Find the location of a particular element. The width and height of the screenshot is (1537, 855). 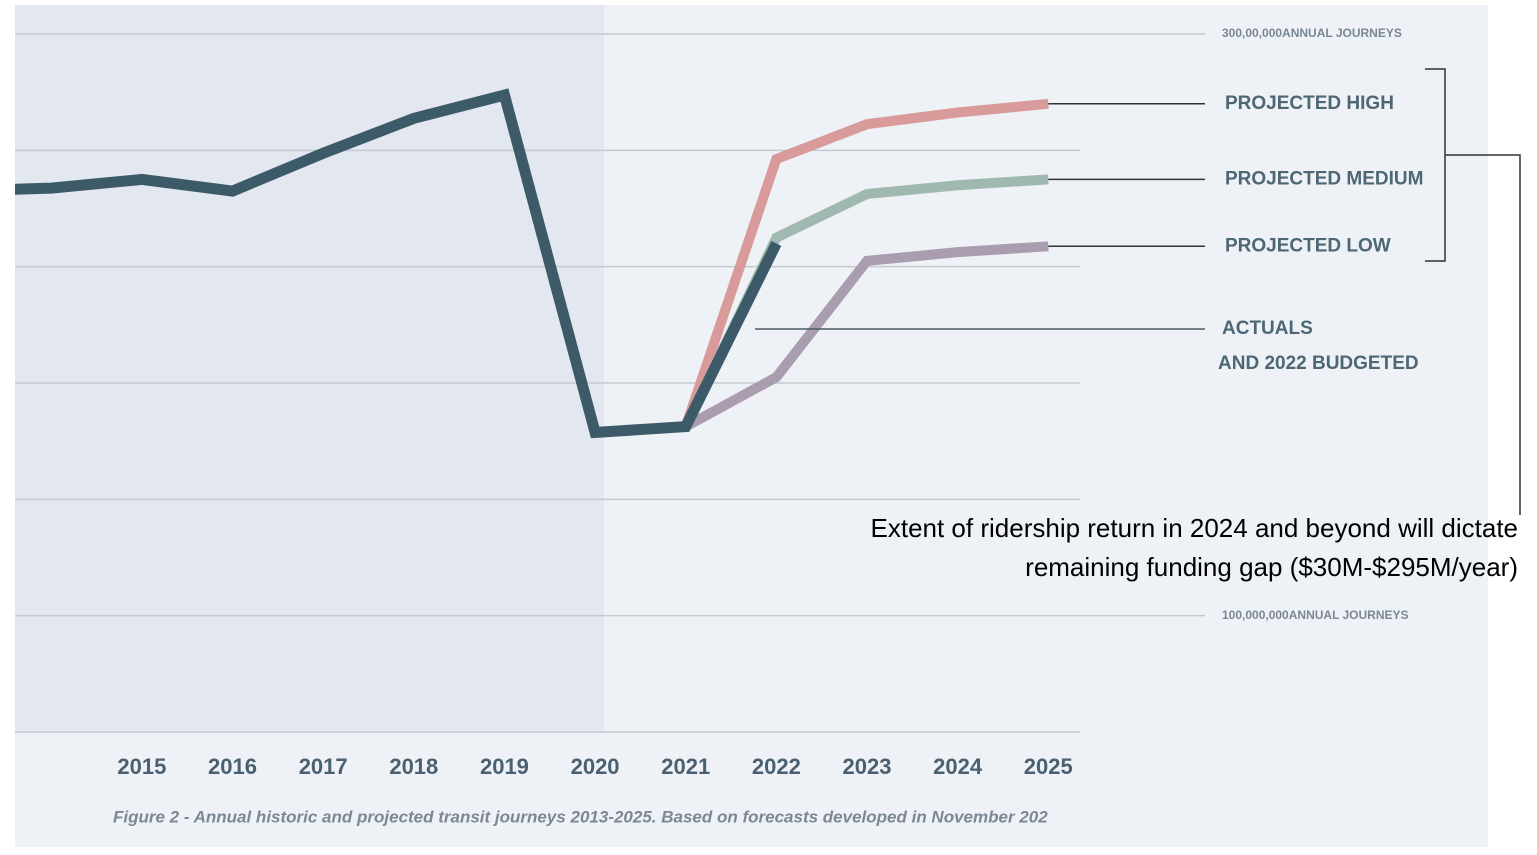

bracket is located at coordinates (1473, 291).